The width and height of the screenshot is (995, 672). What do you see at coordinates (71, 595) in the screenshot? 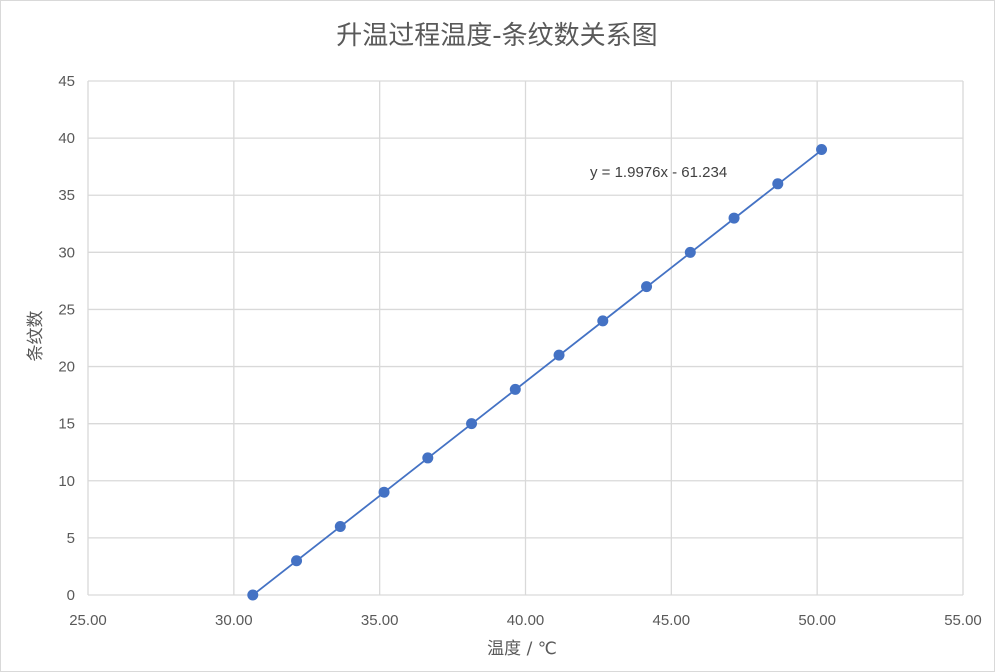
I see `y-tick-label: 0` at bounding box center [71, 595].